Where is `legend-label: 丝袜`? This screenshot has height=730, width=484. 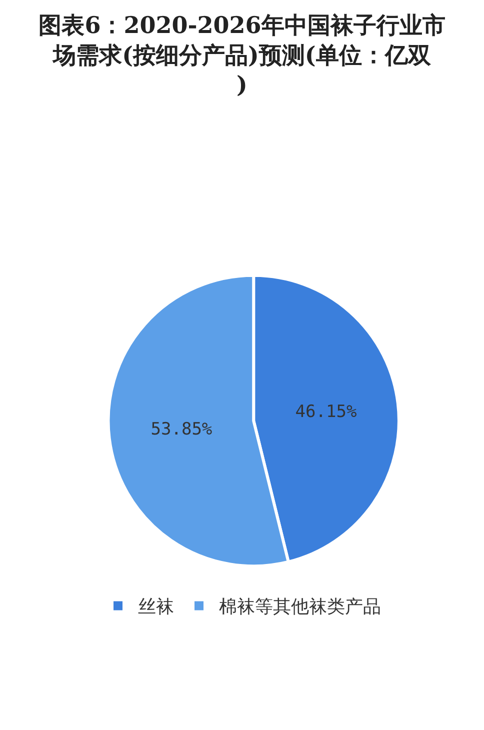
legend-label: 丝袜 is located at coordinates (156, 607).